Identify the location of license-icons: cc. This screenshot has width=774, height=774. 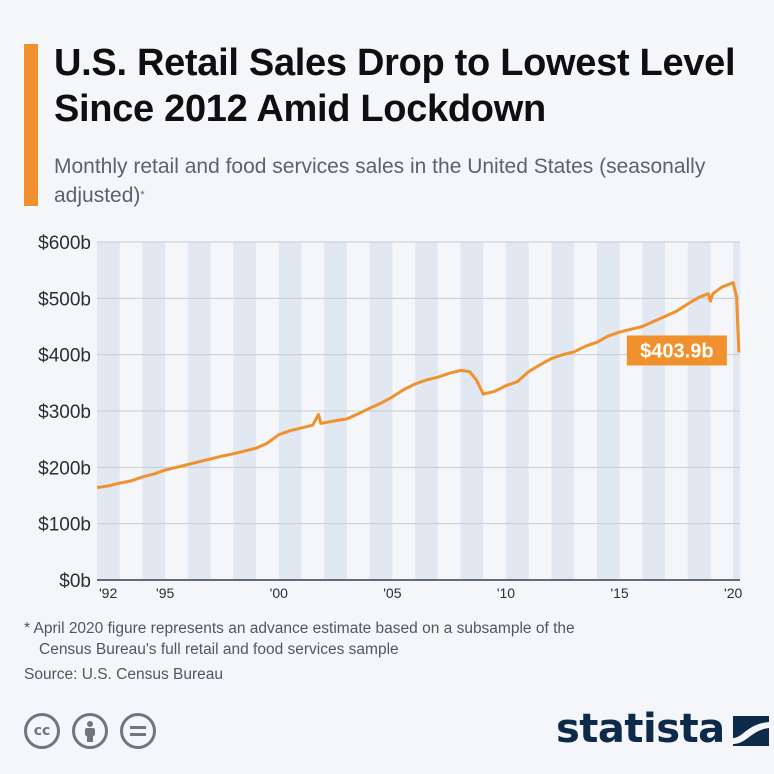
(90, 731).